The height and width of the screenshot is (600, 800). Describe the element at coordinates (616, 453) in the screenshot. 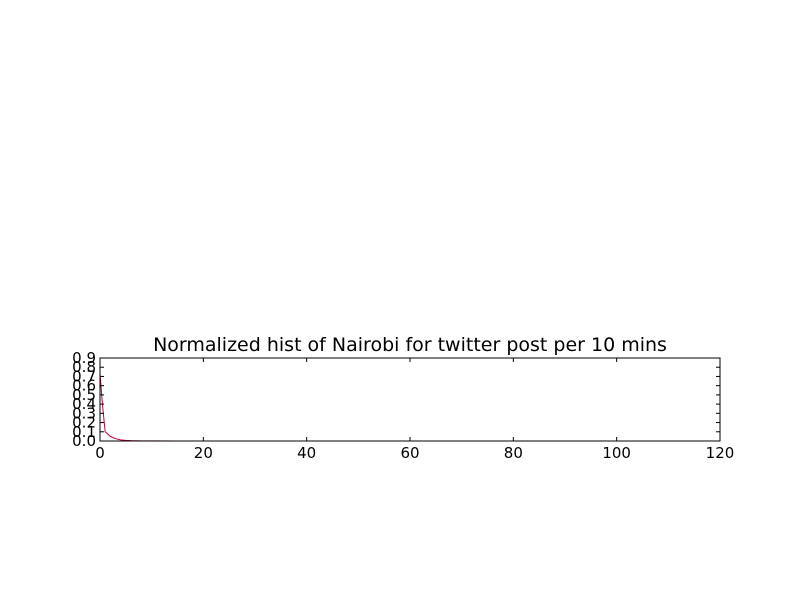

I see `x-tick-label: 100` at that location.